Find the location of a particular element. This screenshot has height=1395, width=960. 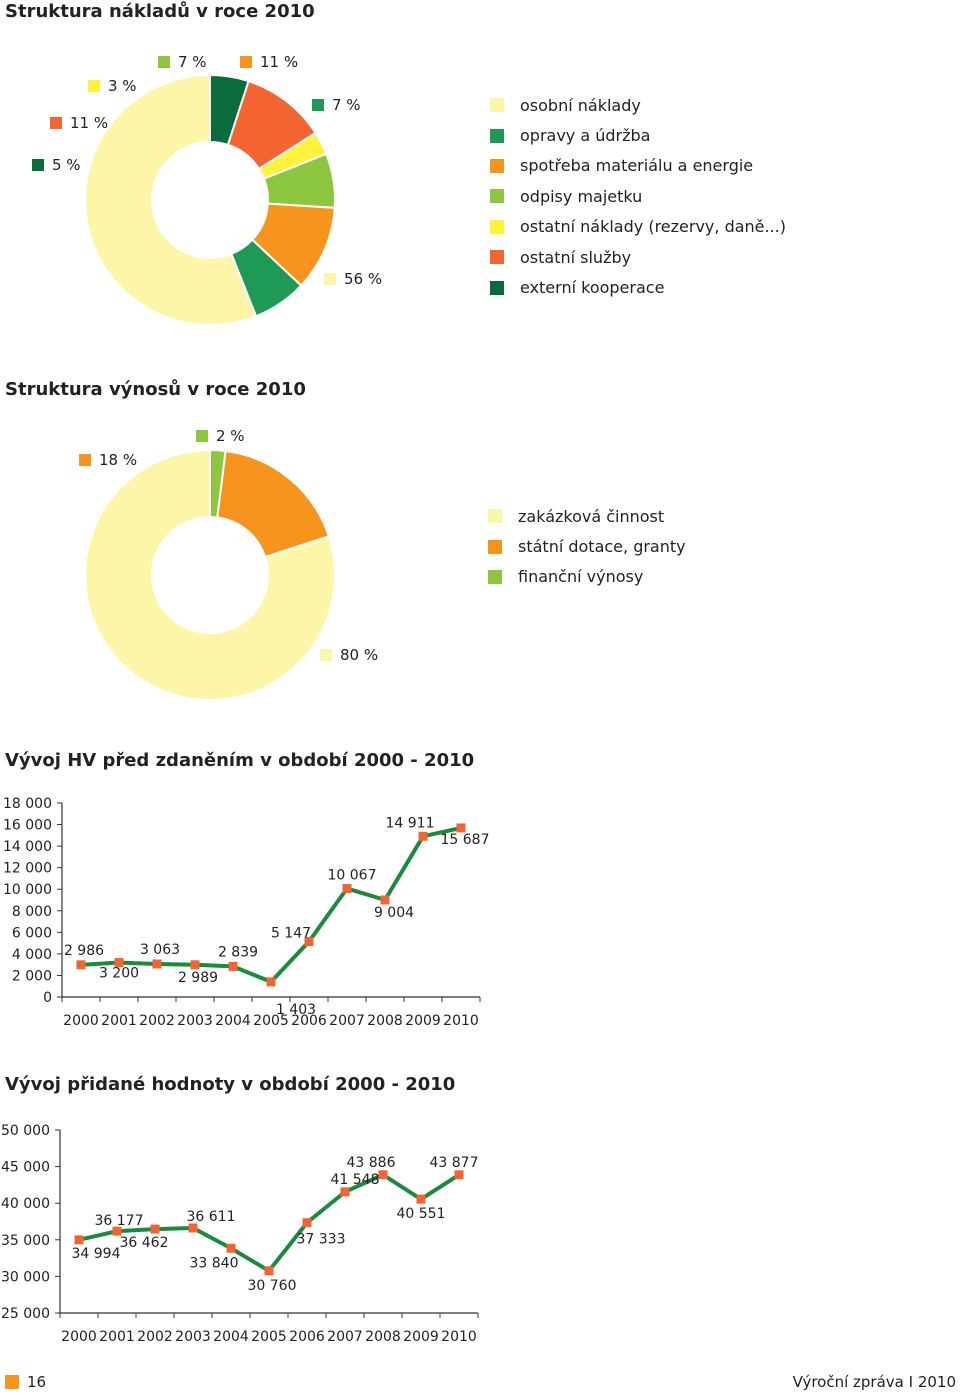

x-tick-label-9: 2009 is located at coordinates (421, 1337).